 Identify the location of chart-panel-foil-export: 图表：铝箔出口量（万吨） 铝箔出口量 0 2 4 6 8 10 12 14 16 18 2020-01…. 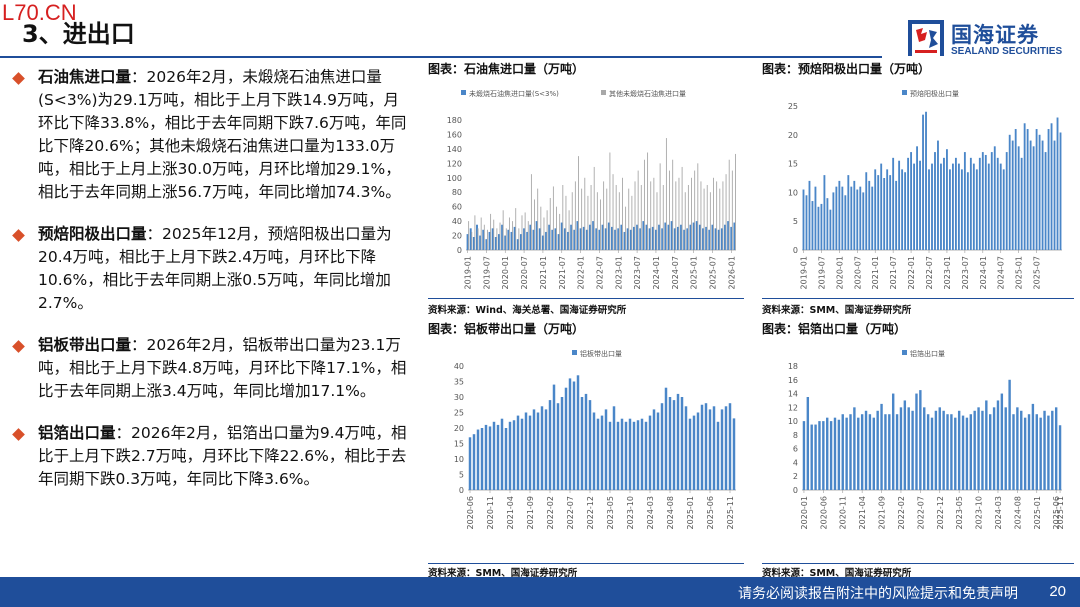
(917, 448).